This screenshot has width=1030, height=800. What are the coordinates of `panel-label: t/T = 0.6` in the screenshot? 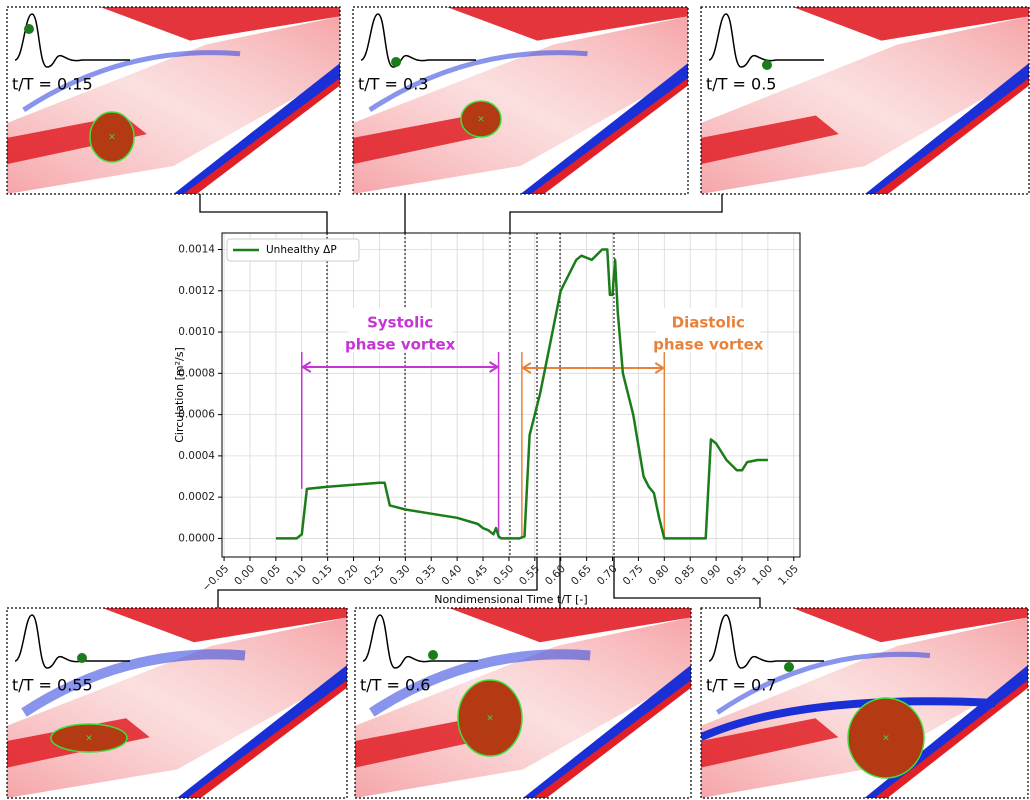 It's located at (395, 685).